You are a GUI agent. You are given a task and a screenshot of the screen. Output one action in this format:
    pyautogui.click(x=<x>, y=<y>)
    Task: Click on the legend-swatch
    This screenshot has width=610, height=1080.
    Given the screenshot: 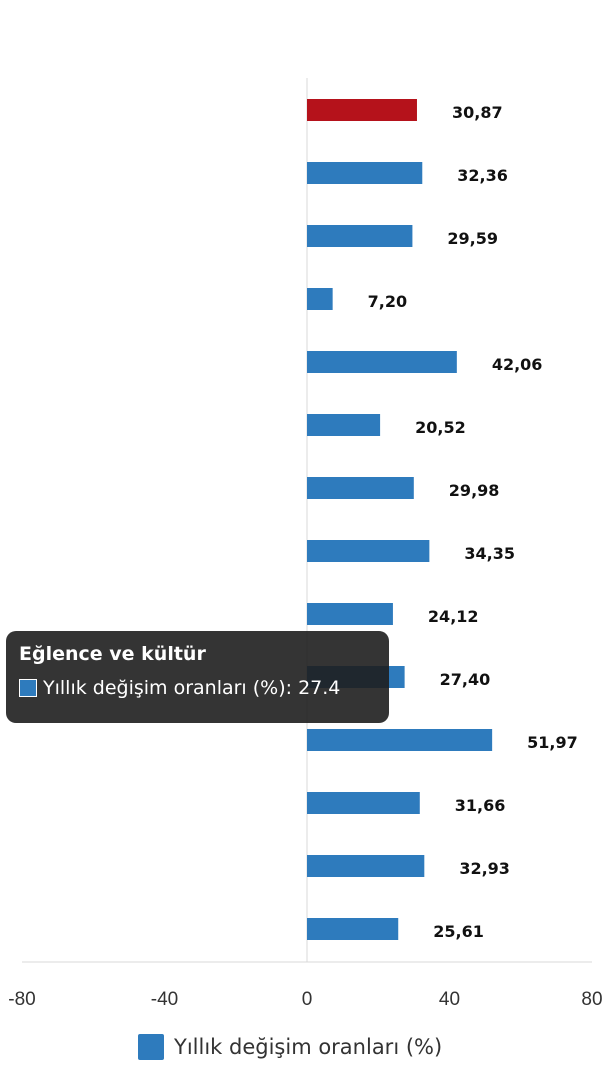 What is the action you would take?
    pyautogui.click(x=151, y=1047)
    